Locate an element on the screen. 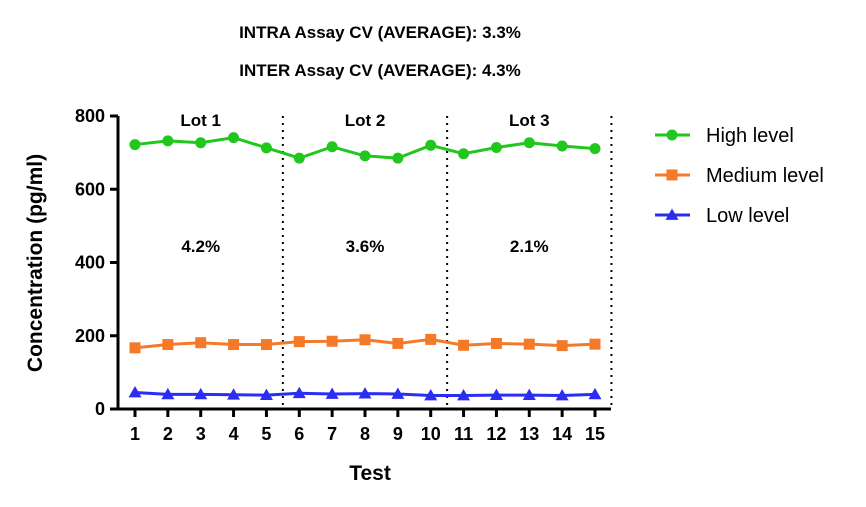 The width and height of the screenshot is (866, 507). legend-low-level-label: Low level is located at coordinates (747, 216).